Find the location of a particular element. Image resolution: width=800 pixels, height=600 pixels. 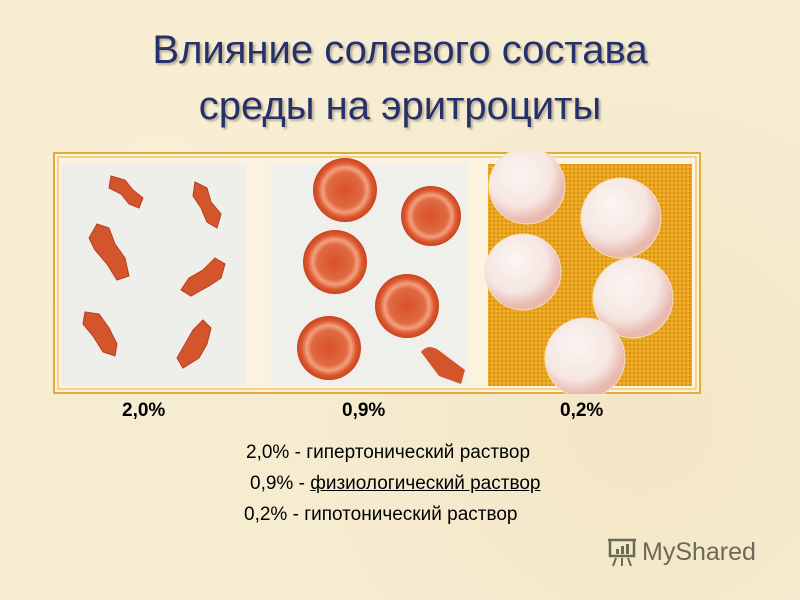

label-isotonic: 0,9% is located at coordinates (364, 410).